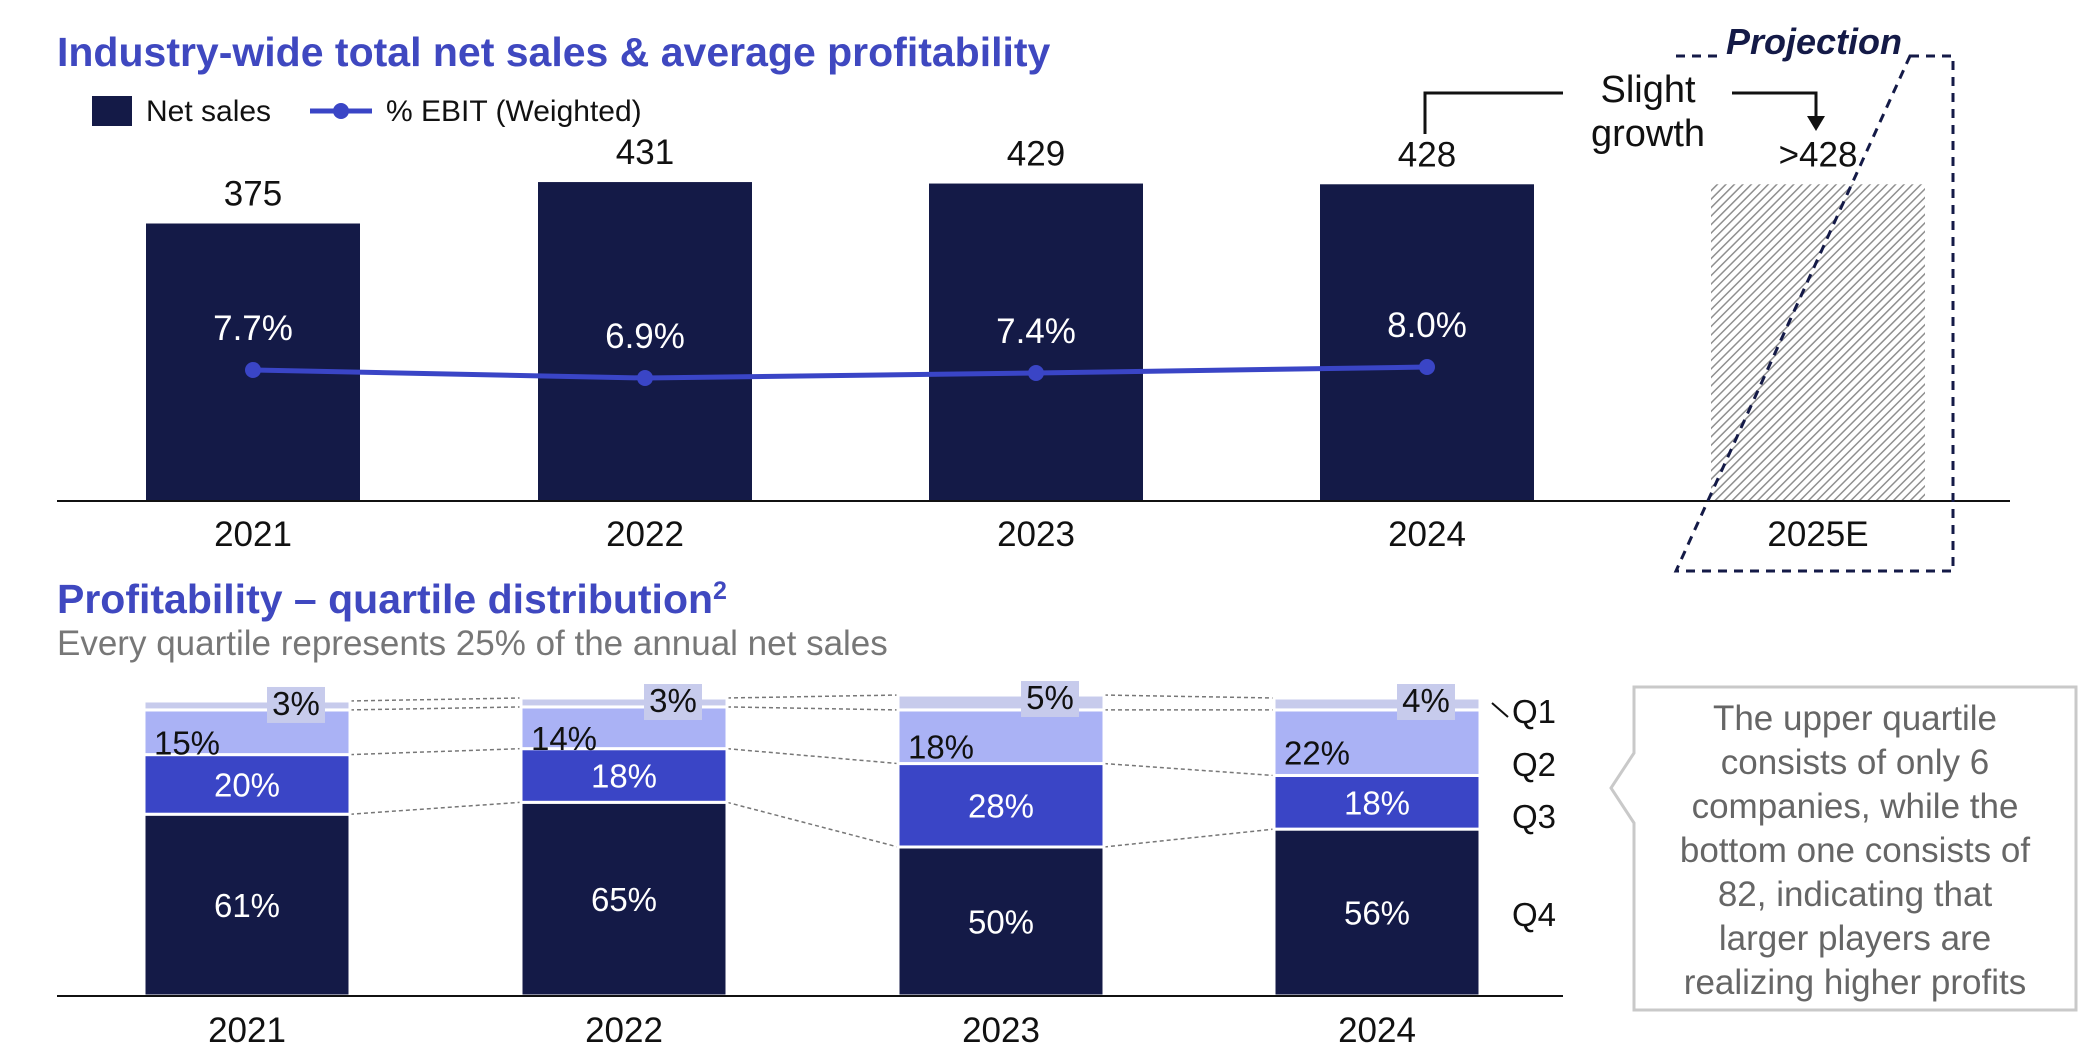  I want to click on q1-value-label: 5%, so click(1050, 697).